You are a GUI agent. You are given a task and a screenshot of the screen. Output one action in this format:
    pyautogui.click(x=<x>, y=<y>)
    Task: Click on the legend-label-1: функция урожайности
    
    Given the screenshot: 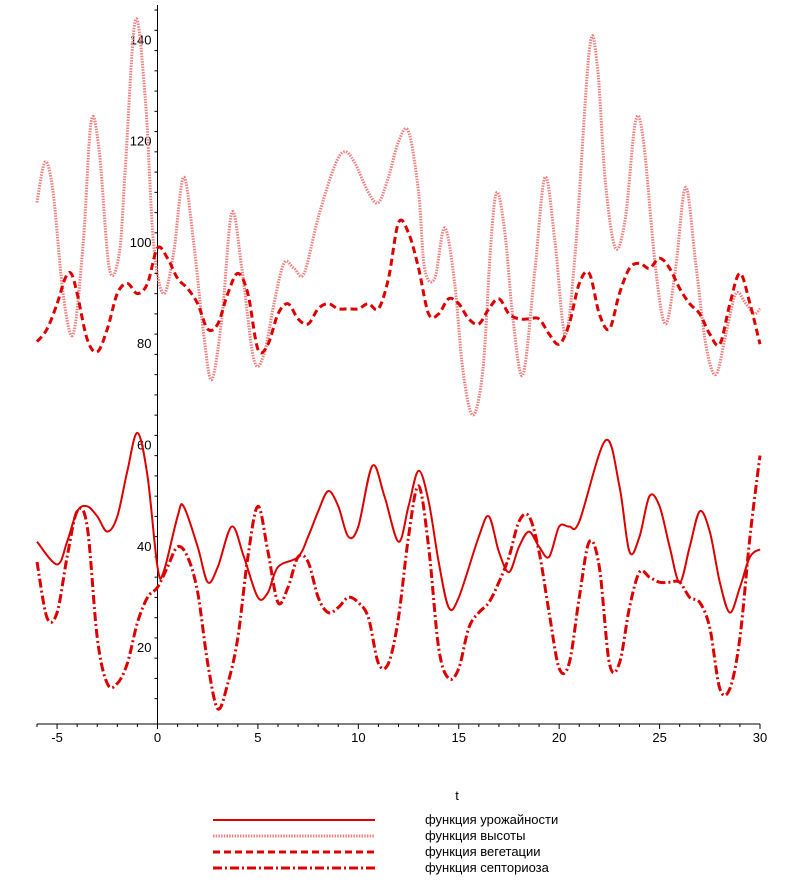 What is the action you would take?
    pyautogui.click(x=491, y=819)
    